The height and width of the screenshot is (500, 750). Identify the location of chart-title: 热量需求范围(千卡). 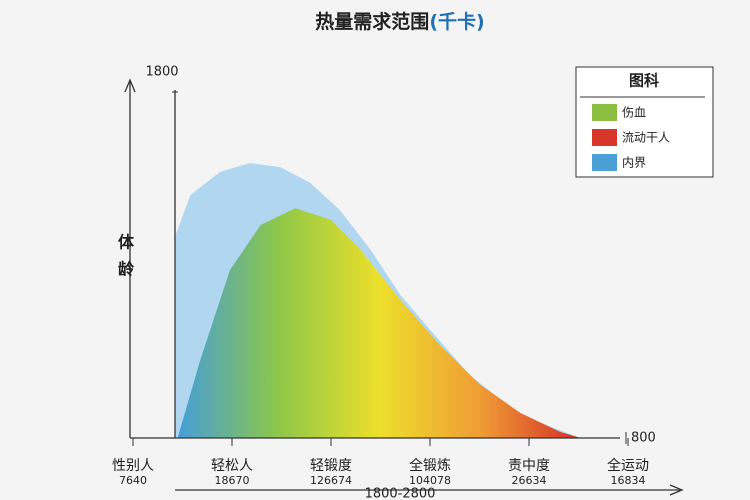
(399, 21).